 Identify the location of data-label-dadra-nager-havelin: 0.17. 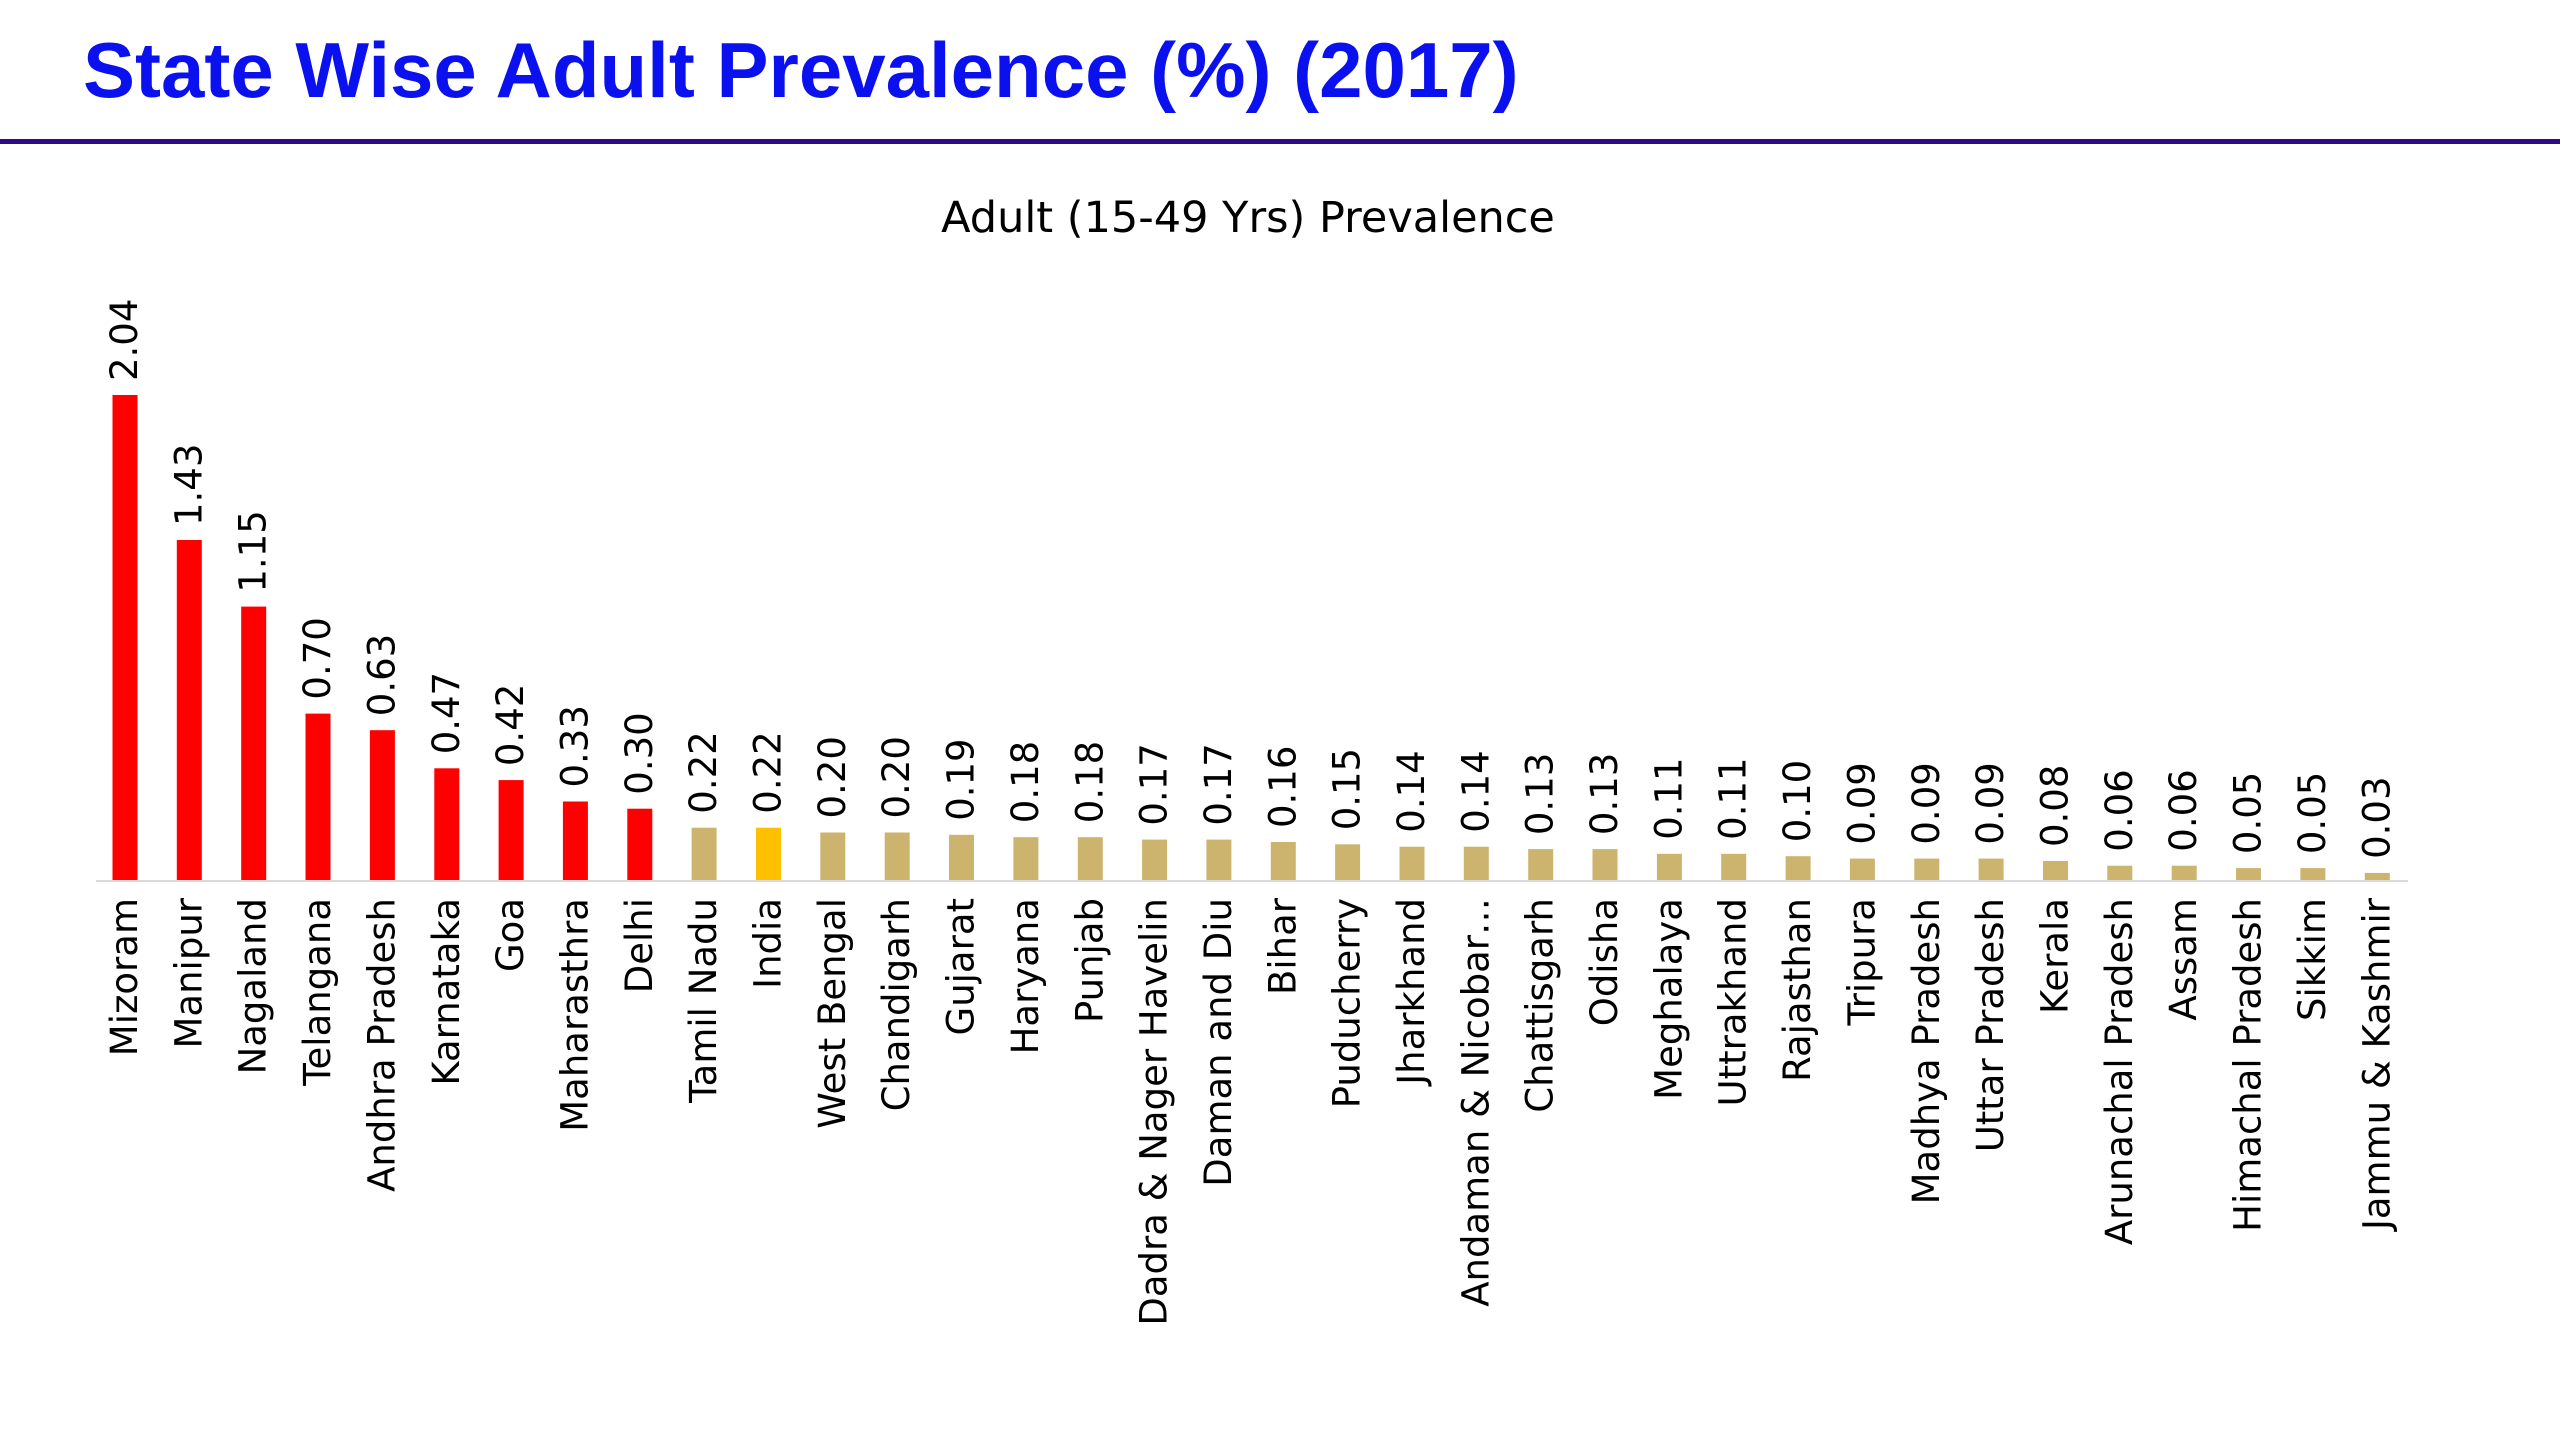
(1154, 784).